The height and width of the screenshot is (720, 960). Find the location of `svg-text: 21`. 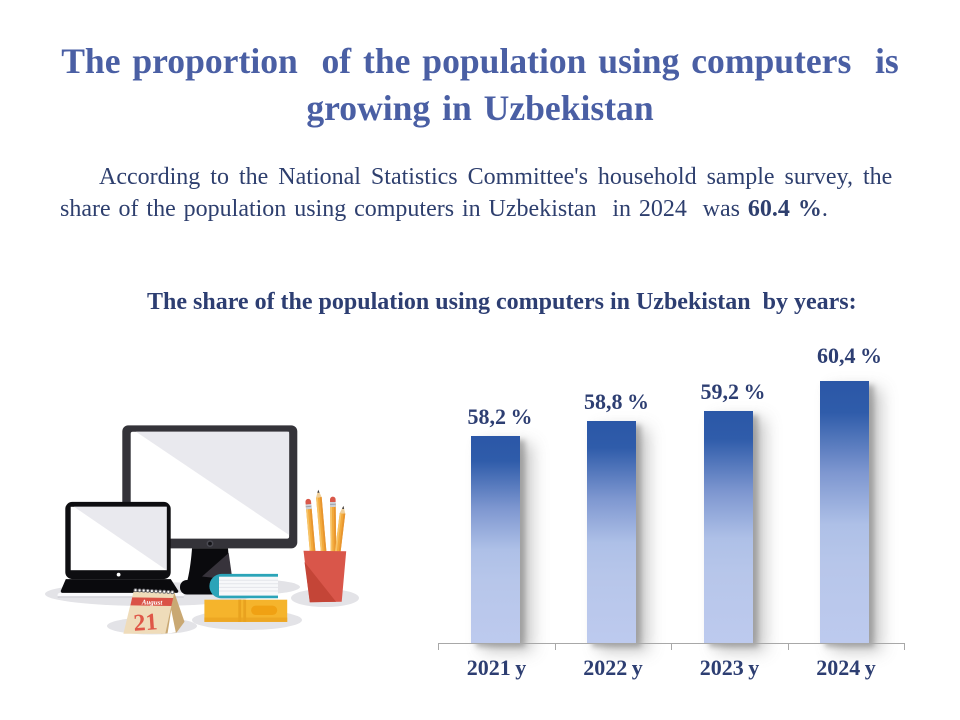

svg-text: 21 is located at coordinates (146, 623).